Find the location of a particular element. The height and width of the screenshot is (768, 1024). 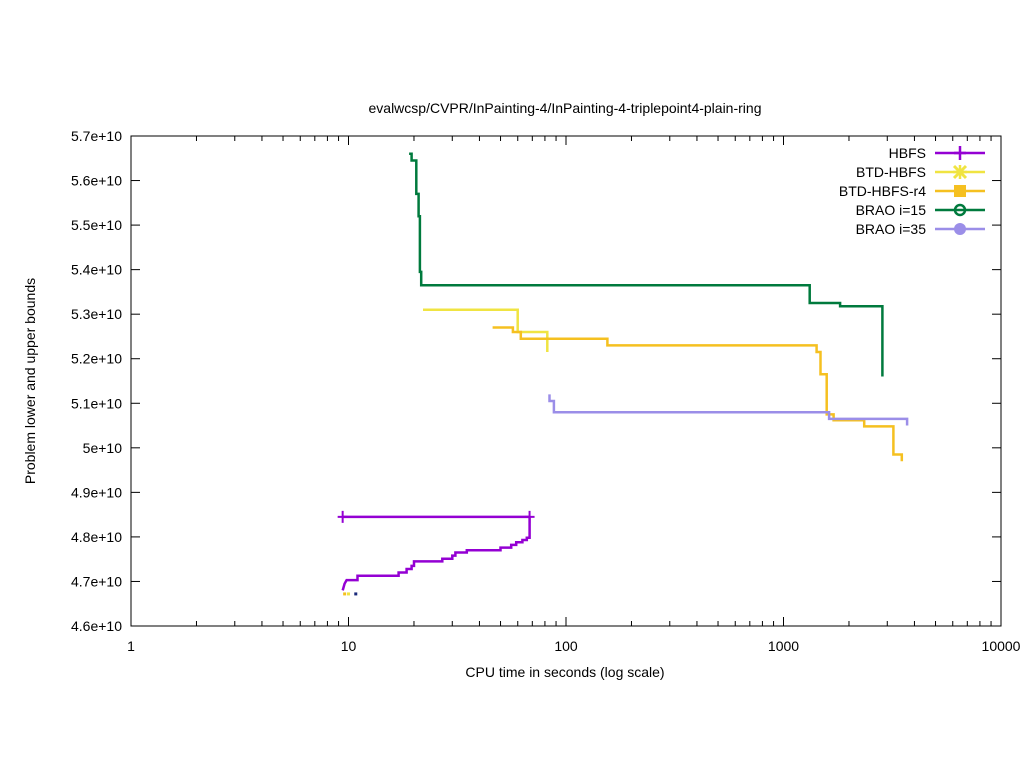

y-tick-label: 5.2e+10 is located at coordinates (96, 359).